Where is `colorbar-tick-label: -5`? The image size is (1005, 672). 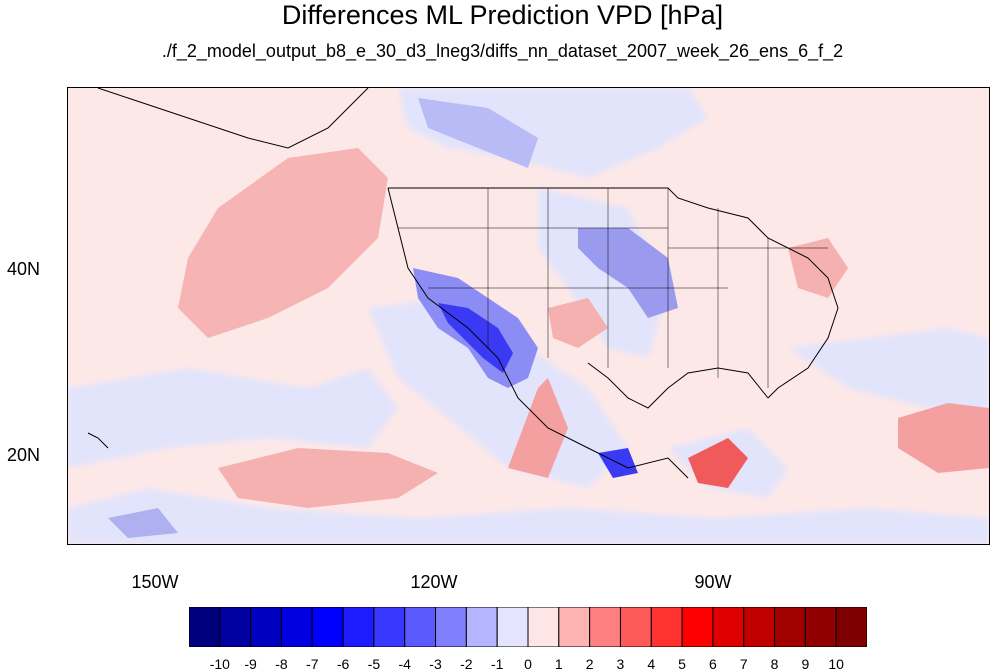 colorbar-tick-label: -5 is located at coordinates (374, 664).